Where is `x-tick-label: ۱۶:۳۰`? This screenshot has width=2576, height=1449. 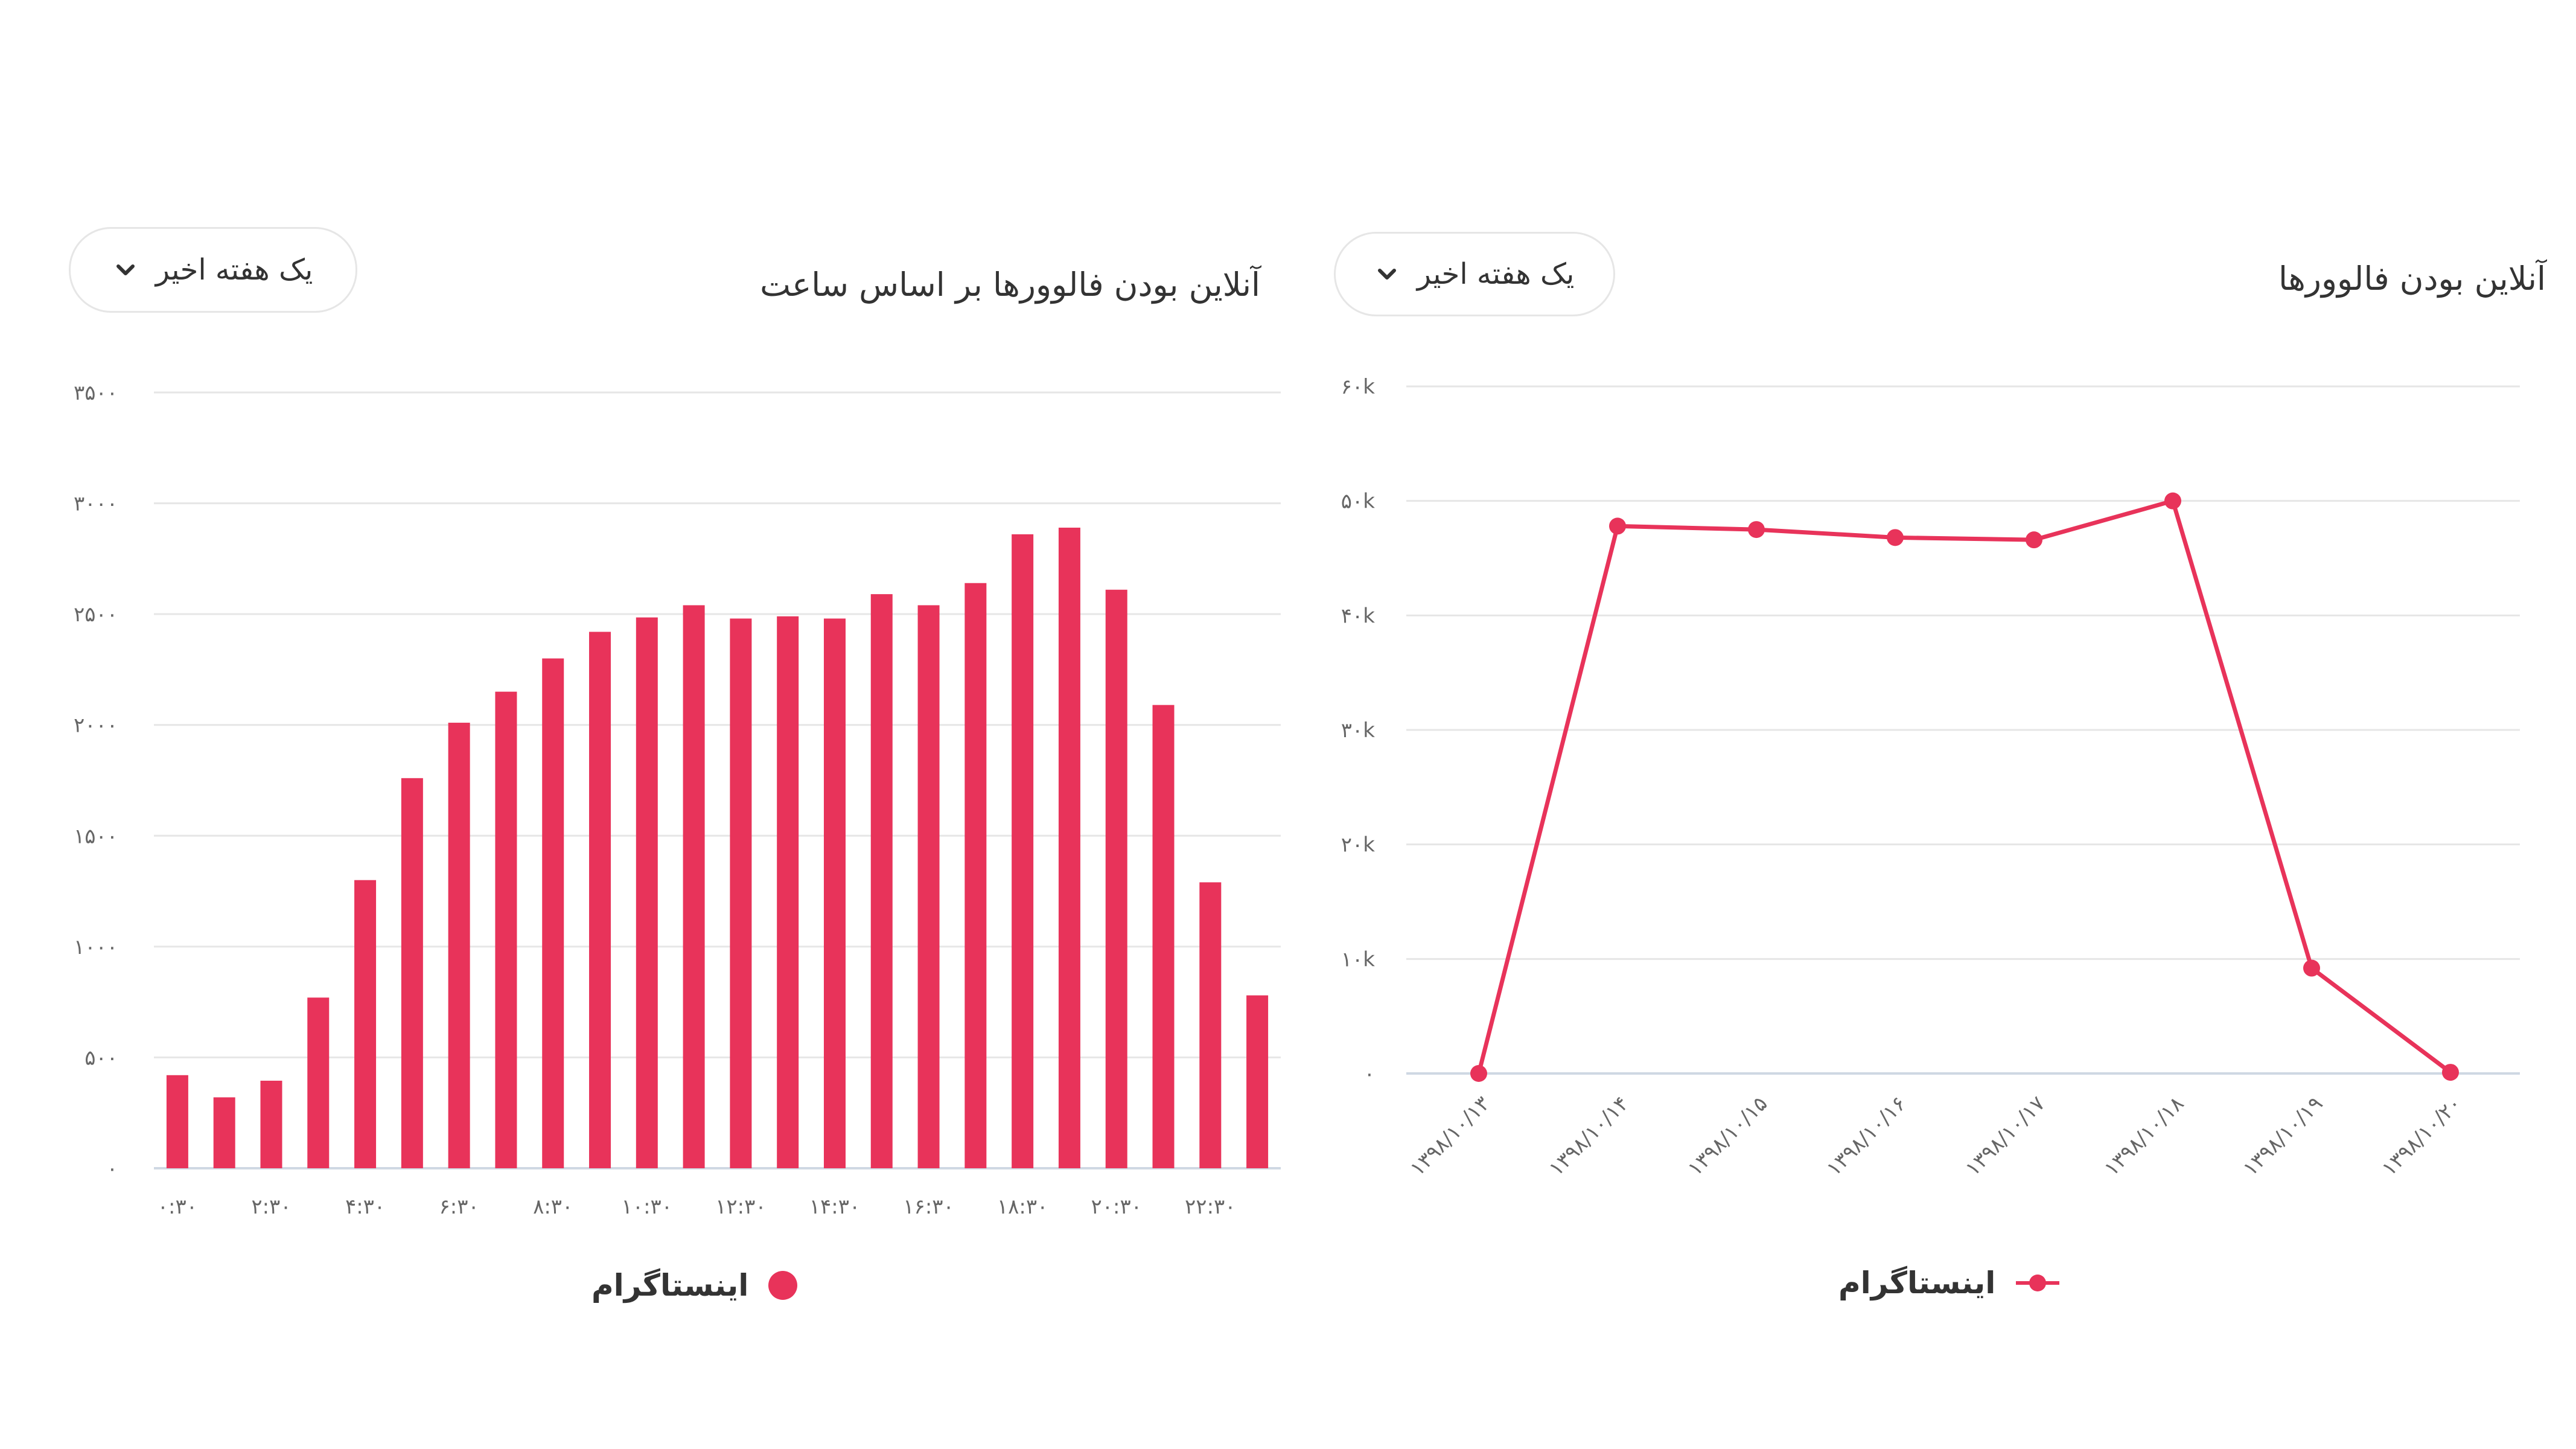
x-tick-label: ۱۶:۳۰ is located at coordinates (928, 1207).